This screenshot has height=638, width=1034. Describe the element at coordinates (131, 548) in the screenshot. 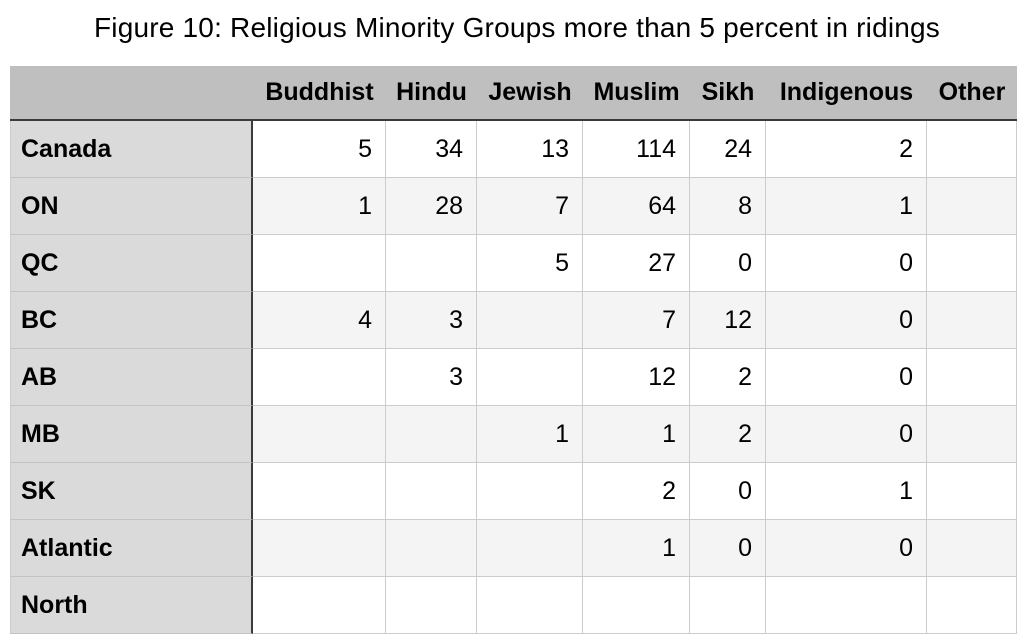

I see `row-label-atlantic: Atlantic` at that location.